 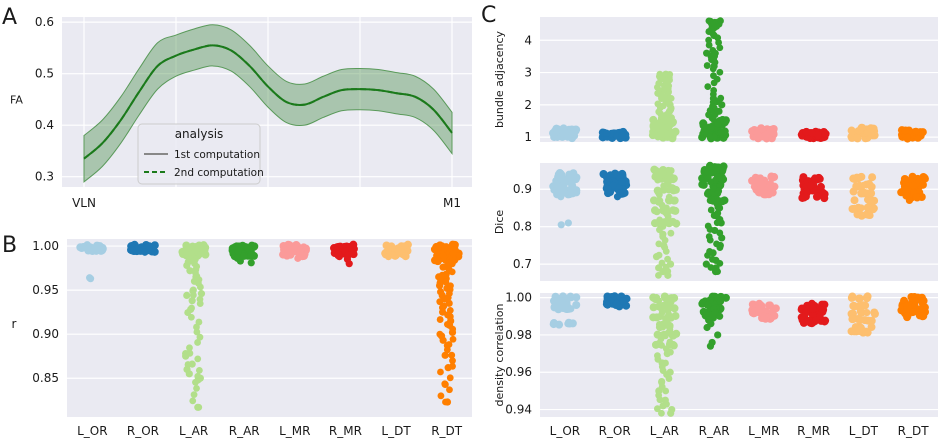 I want to click on y-tick-label: 2, so click(x=528, y=105).